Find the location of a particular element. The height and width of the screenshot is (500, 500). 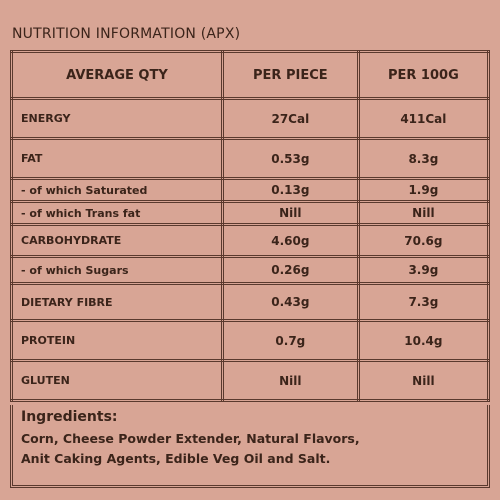

header-row: AVERAGE QTY PER PIECE PER 100G is located at coordinates (250, 75).